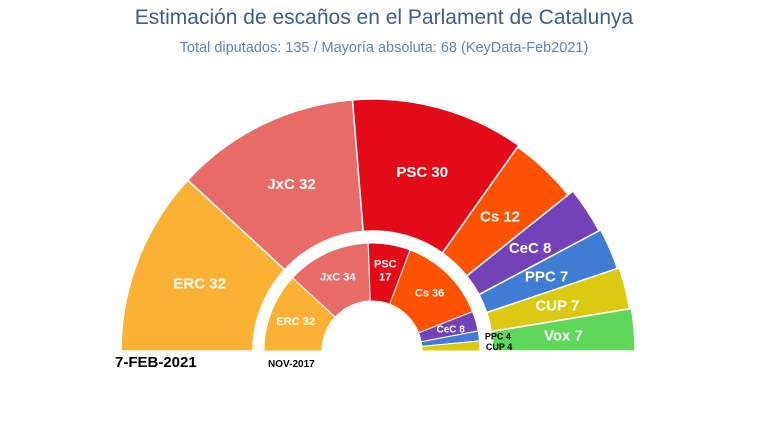 This screenshot has height=432, width=768. I want to click on segment-psc, so click(435, 176).